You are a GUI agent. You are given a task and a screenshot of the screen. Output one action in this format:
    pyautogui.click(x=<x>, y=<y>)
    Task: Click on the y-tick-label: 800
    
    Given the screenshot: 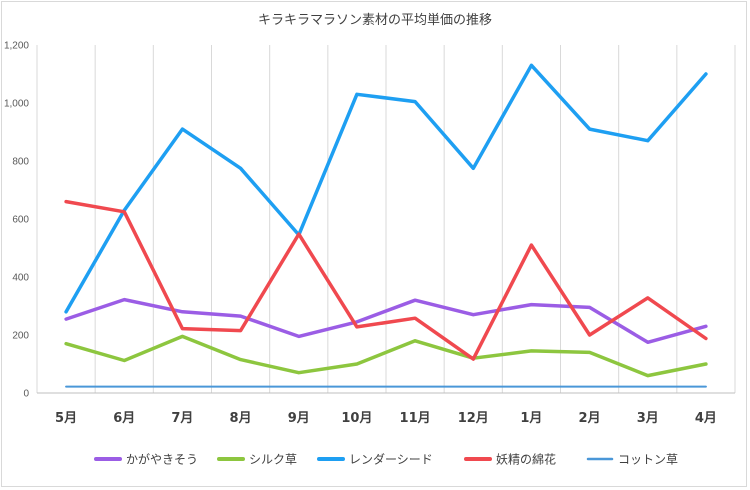 What is the action you would take?
    pyautogui.click(x=20, y=162)
    